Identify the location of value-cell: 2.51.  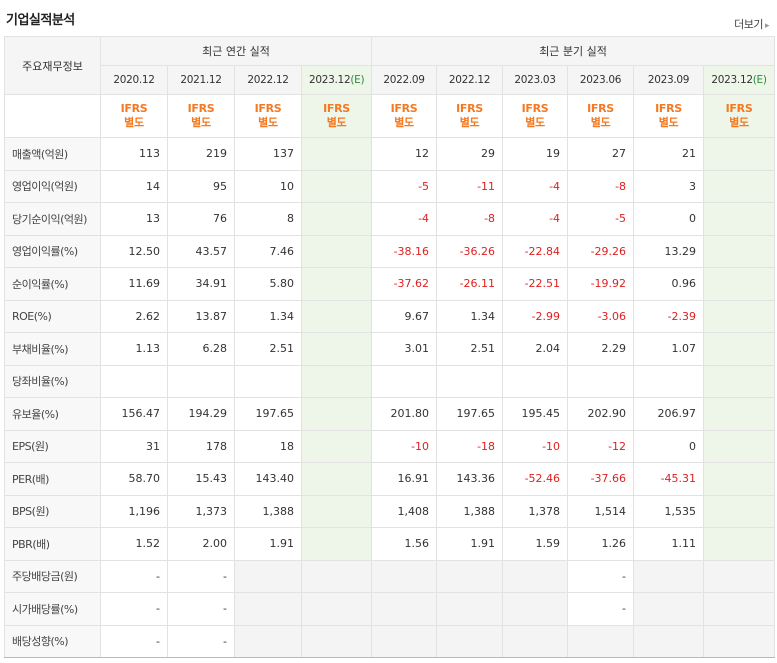
(470, 349).